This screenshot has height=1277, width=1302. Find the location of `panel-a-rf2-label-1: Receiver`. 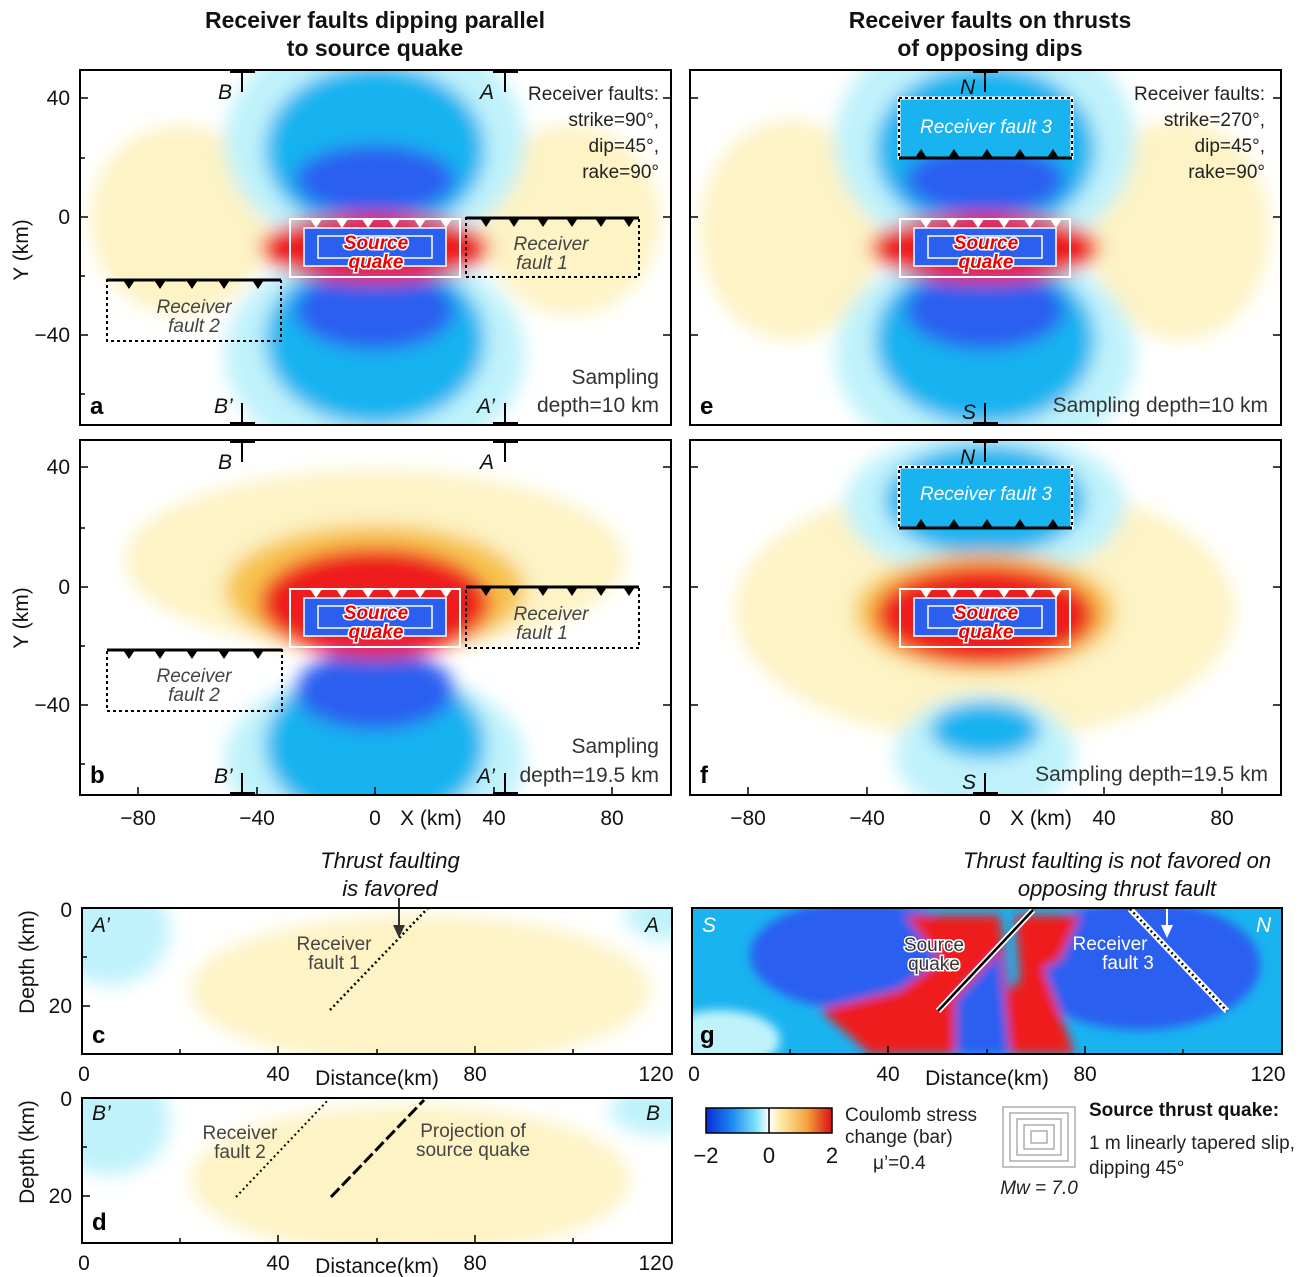

panel-a-rf2-label-1: Receiver is located at coordinates (195, 307).